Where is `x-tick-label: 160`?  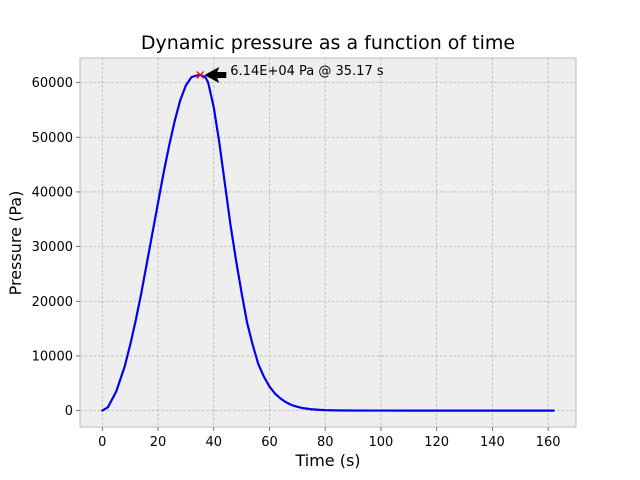 x-tick-label: 160 is located at coordinates (548, 442).